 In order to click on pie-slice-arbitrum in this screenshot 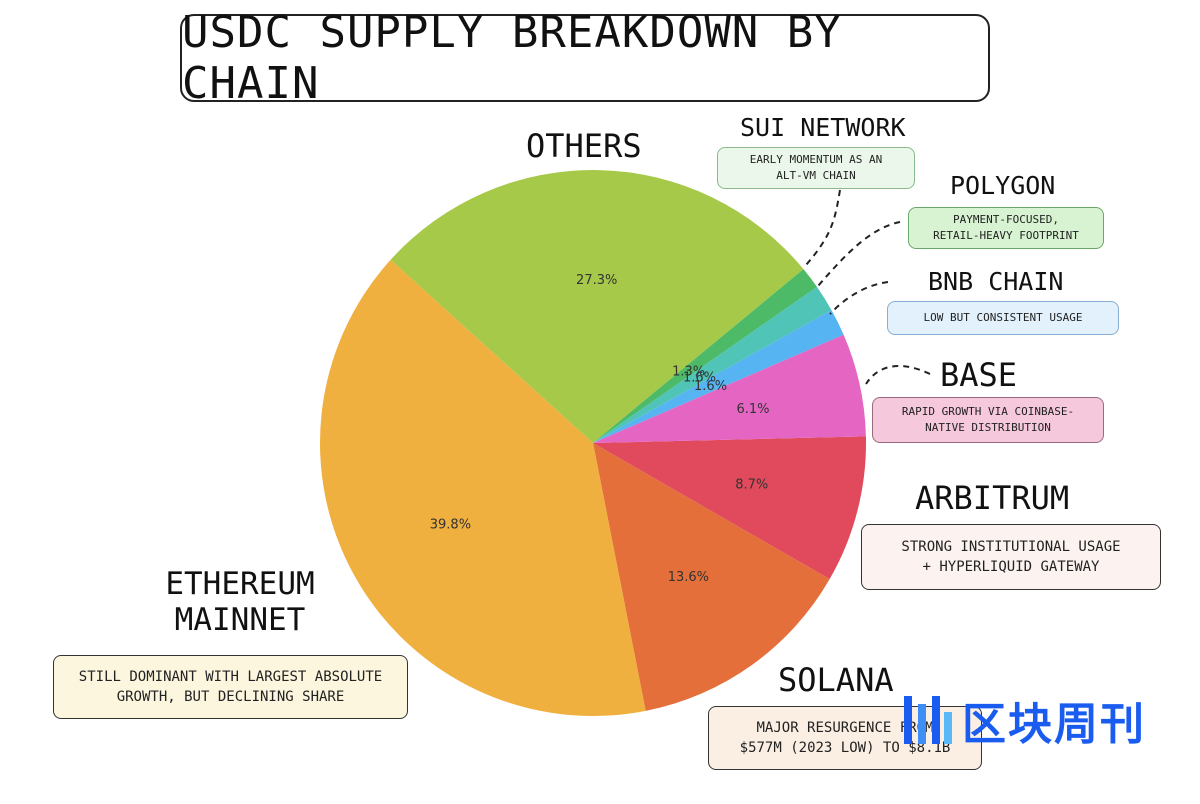, I will do `click(729, 508)`.